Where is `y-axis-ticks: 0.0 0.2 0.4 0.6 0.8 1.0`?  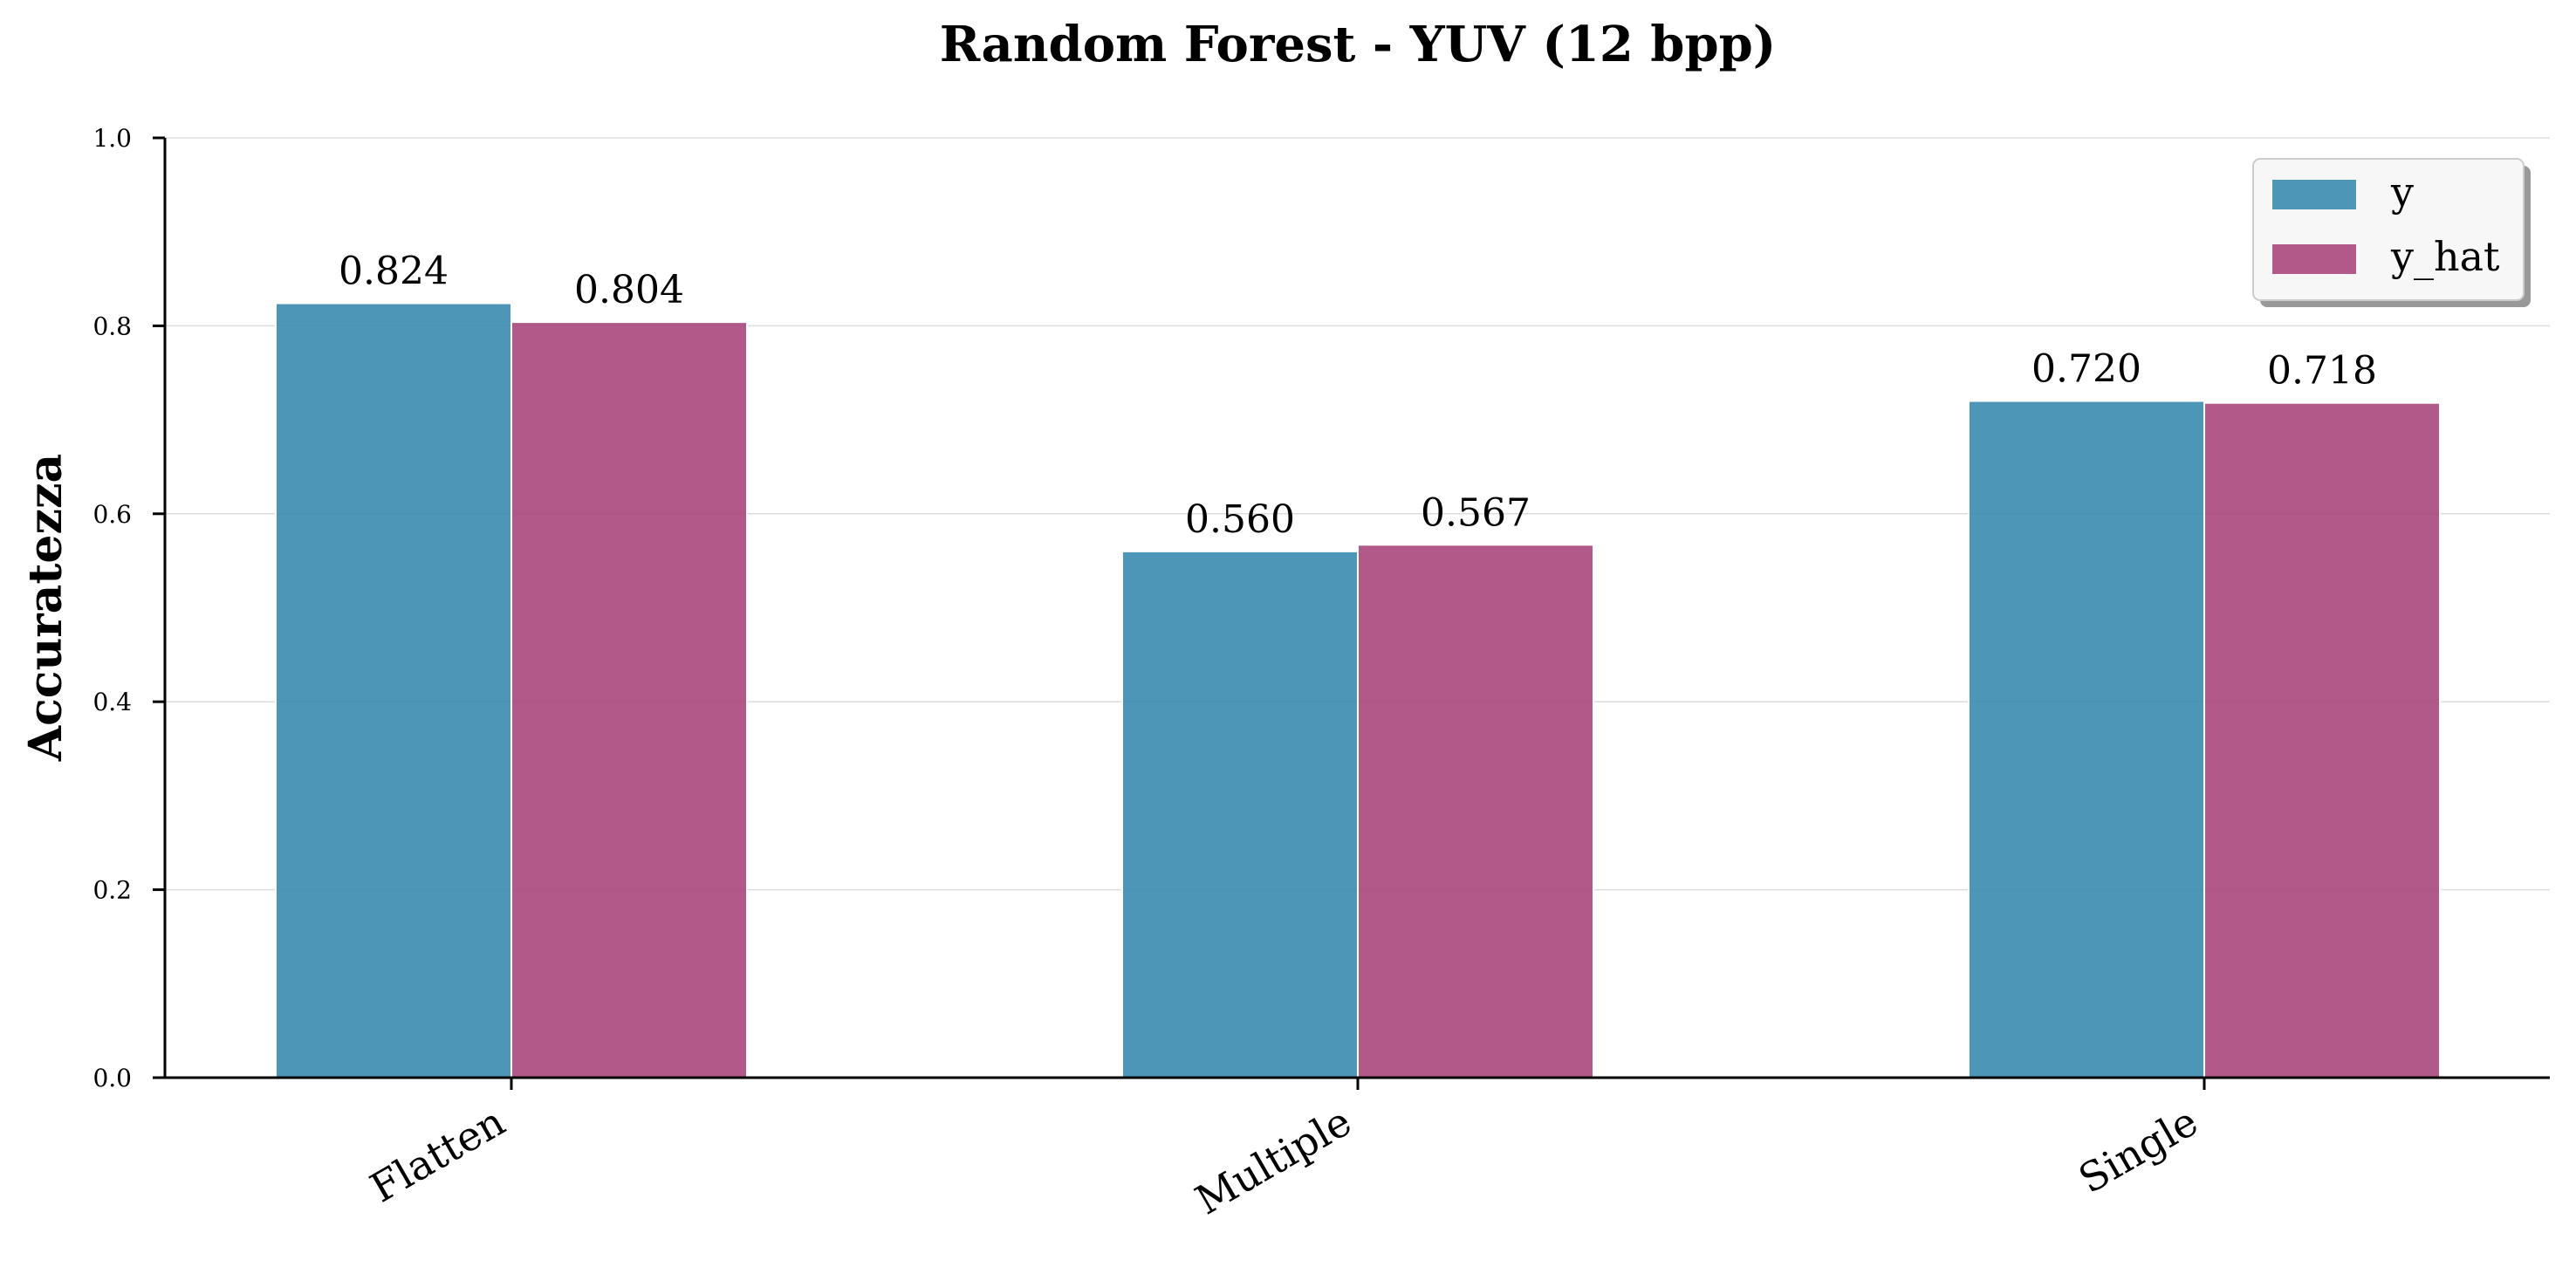 y-axis-ticks: 0.0 0.2 0.4 0.6 0.8 1.0 is located at coordinates (128, 608).